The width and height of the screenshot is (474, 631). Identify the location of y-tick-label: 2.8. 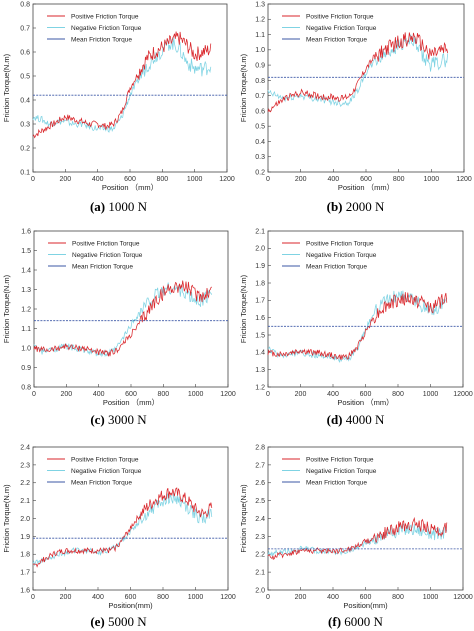
(260, 447).